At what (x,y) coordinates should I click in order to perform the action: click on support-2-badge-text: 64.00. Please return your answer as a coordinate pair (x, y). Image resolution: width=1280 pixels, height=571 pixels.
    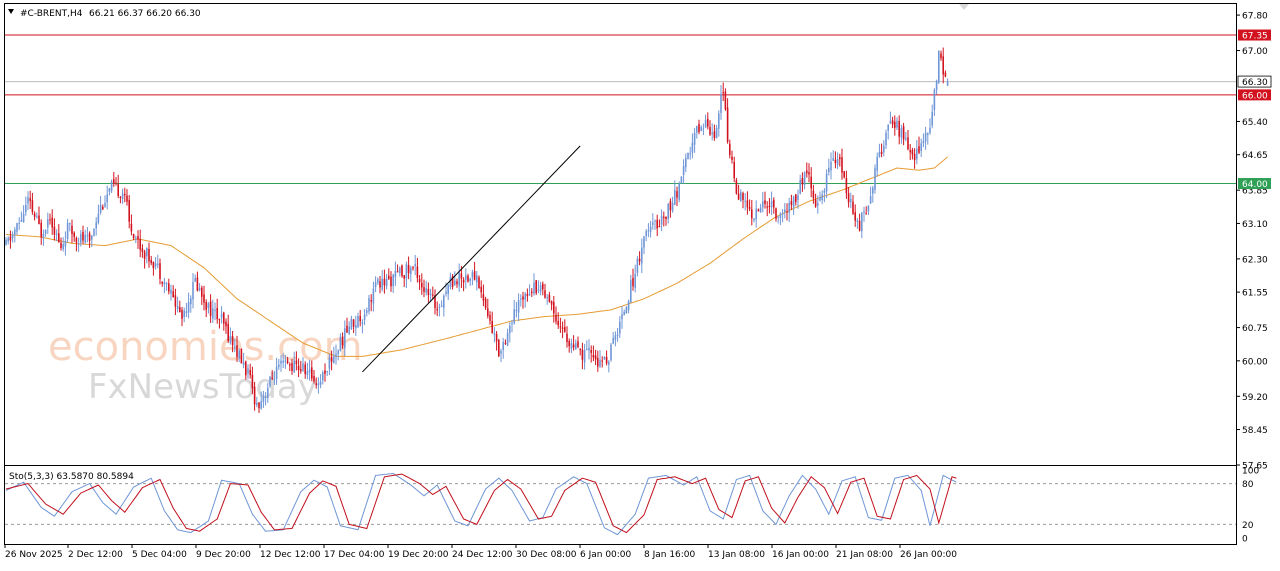
    Looking at the image, I should click on (1255, 185).